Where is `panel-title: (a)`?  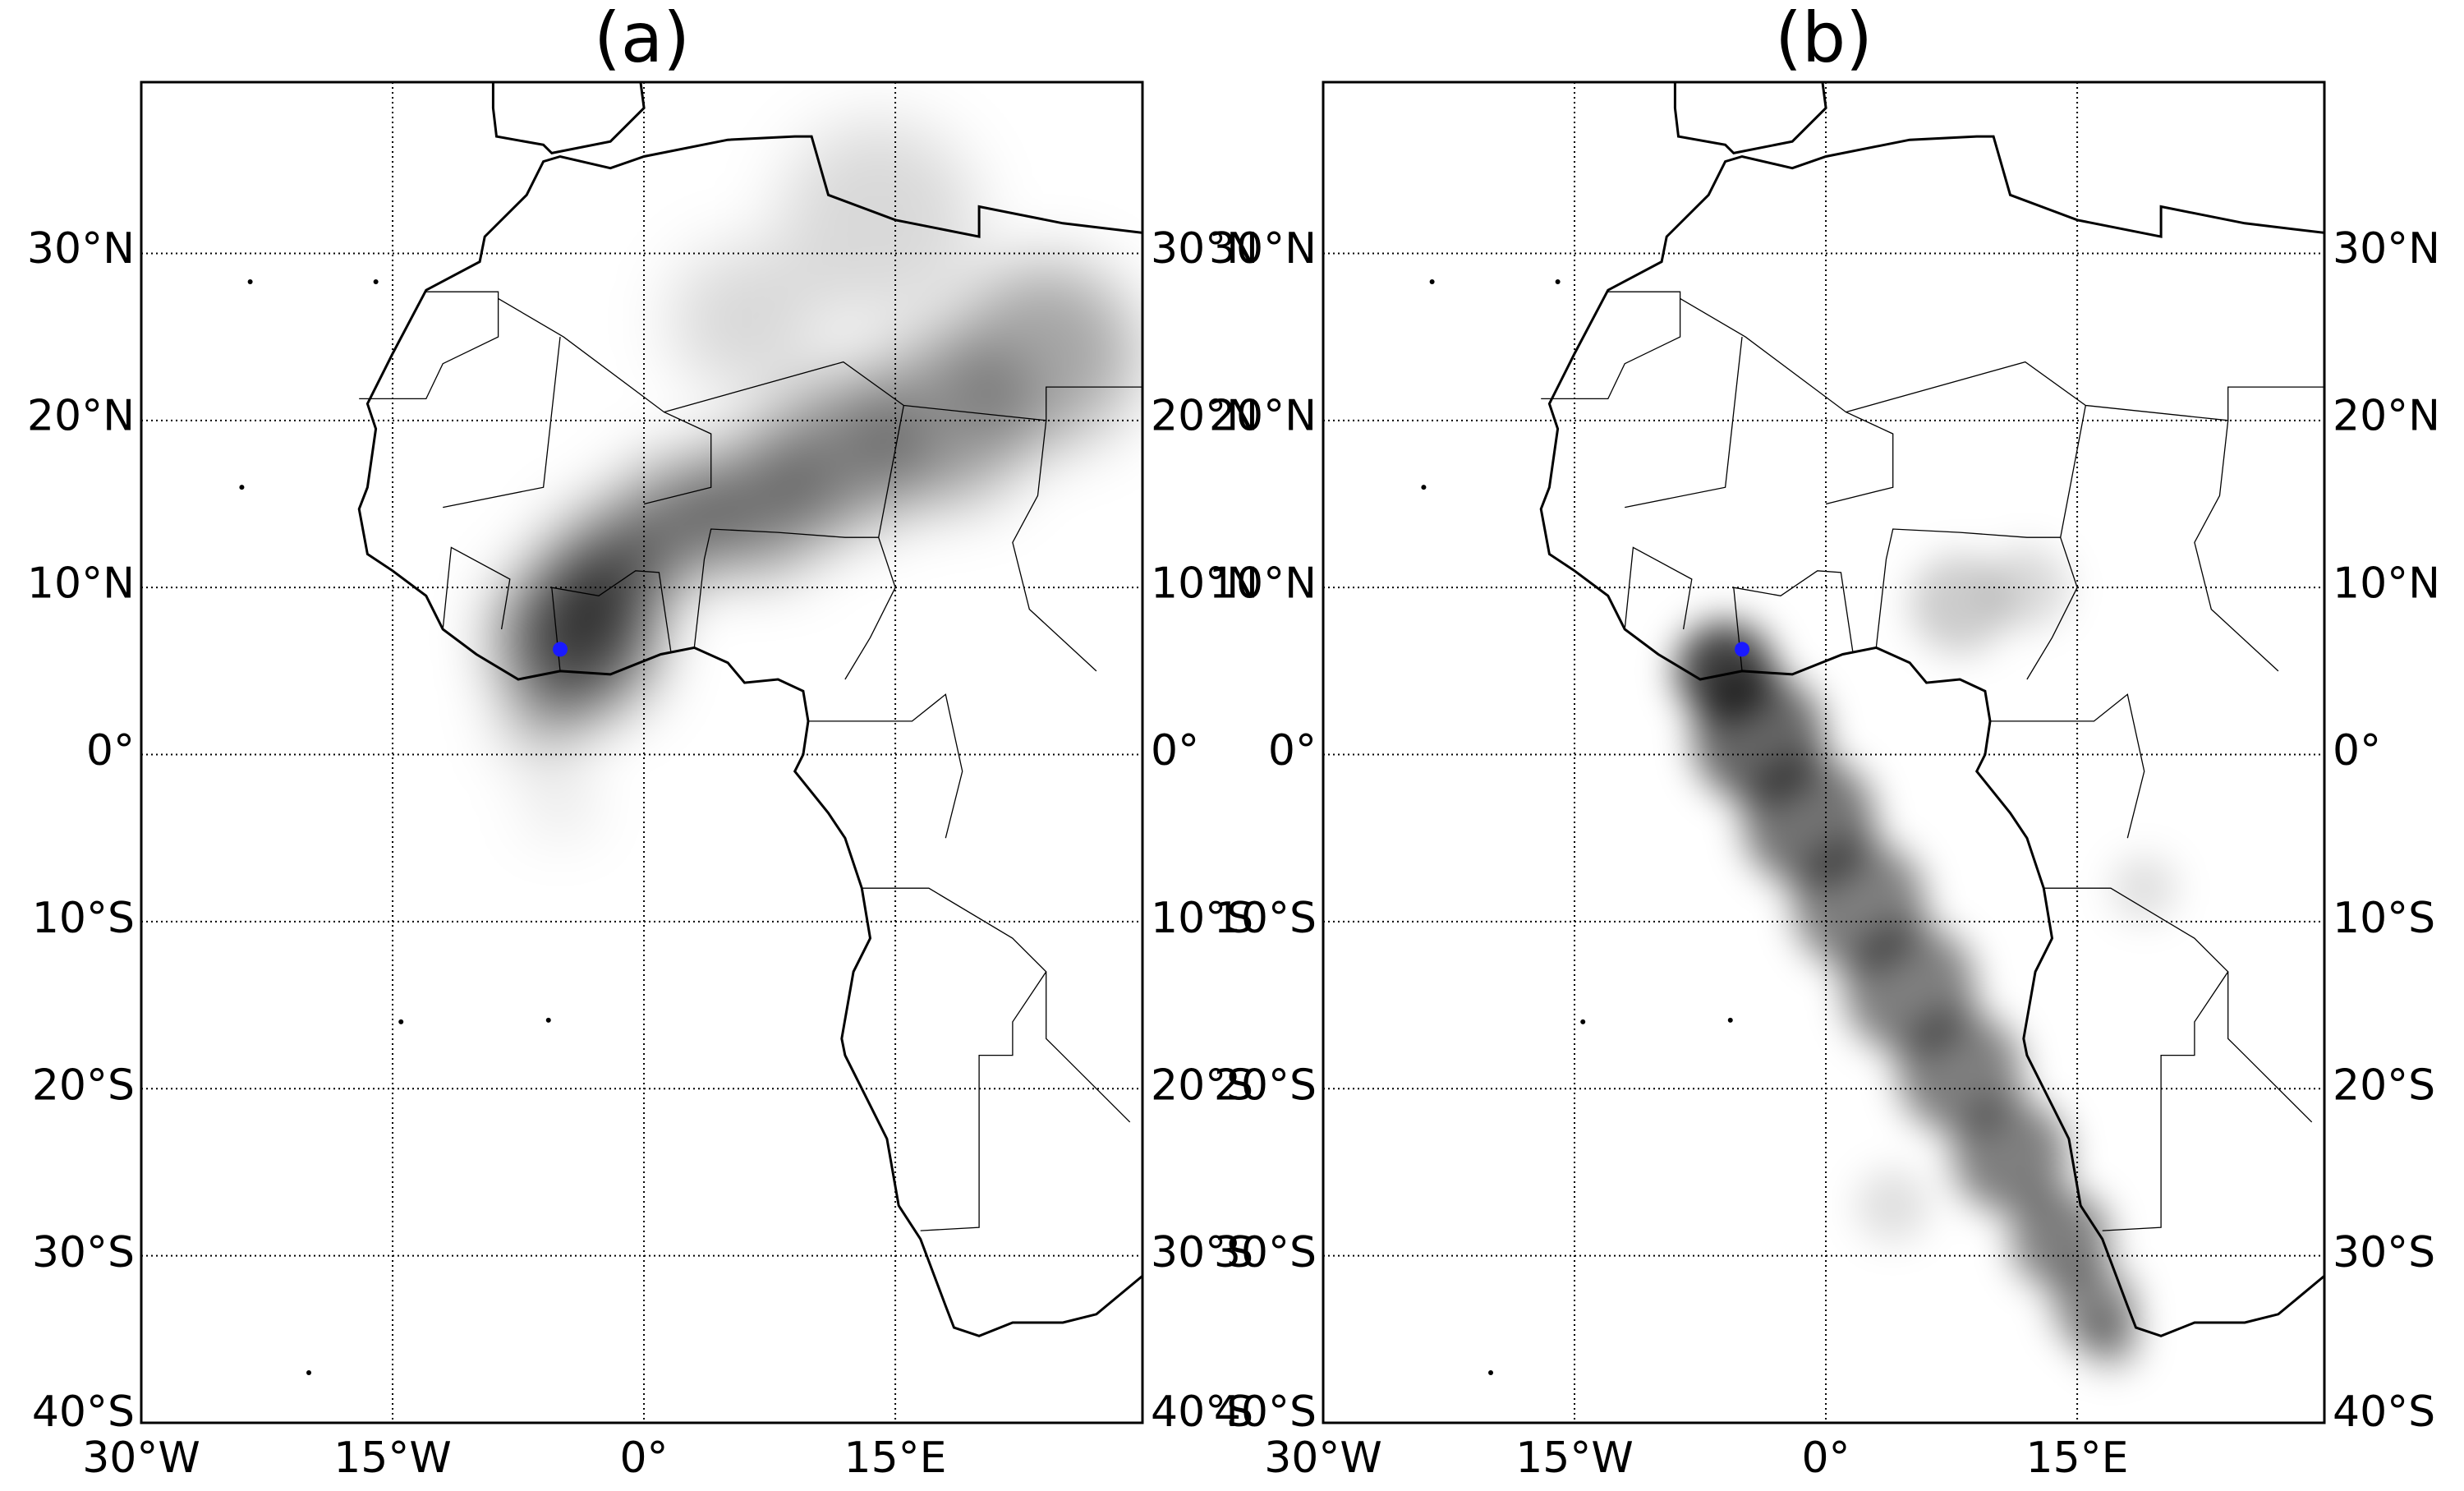
panel-title: (a) is located at coordinates (642, 39).